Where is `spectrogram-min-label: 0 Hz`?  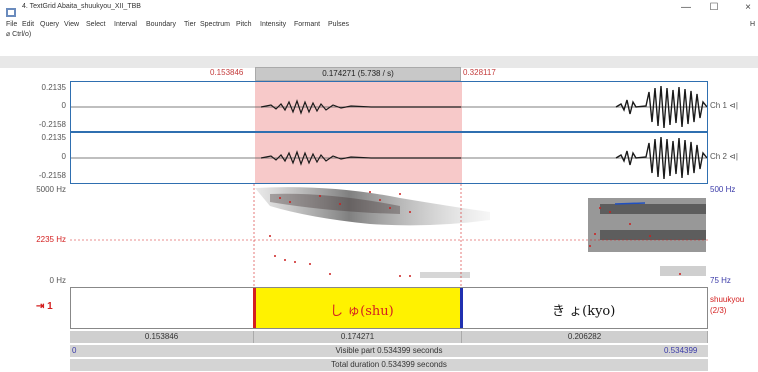
spectrogram-min-label: 0 Hz is located at coordinates (57, 280).